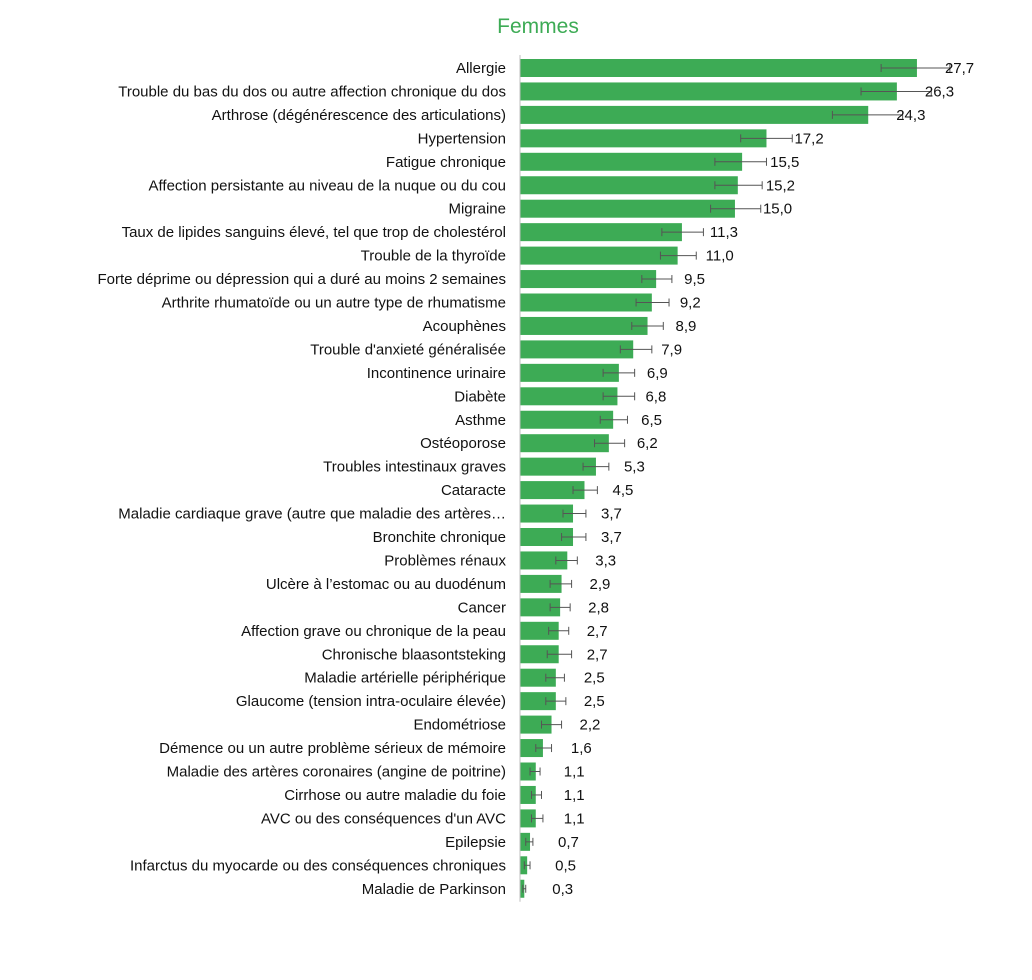 This screenshot has width=1032, height=980. I want to click on value-label: 6,8, so click(655, 396).